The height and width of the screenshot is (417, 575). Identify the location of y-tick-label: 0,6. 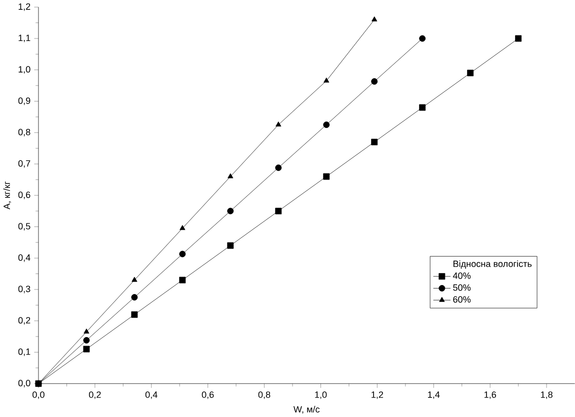
(24, 196).